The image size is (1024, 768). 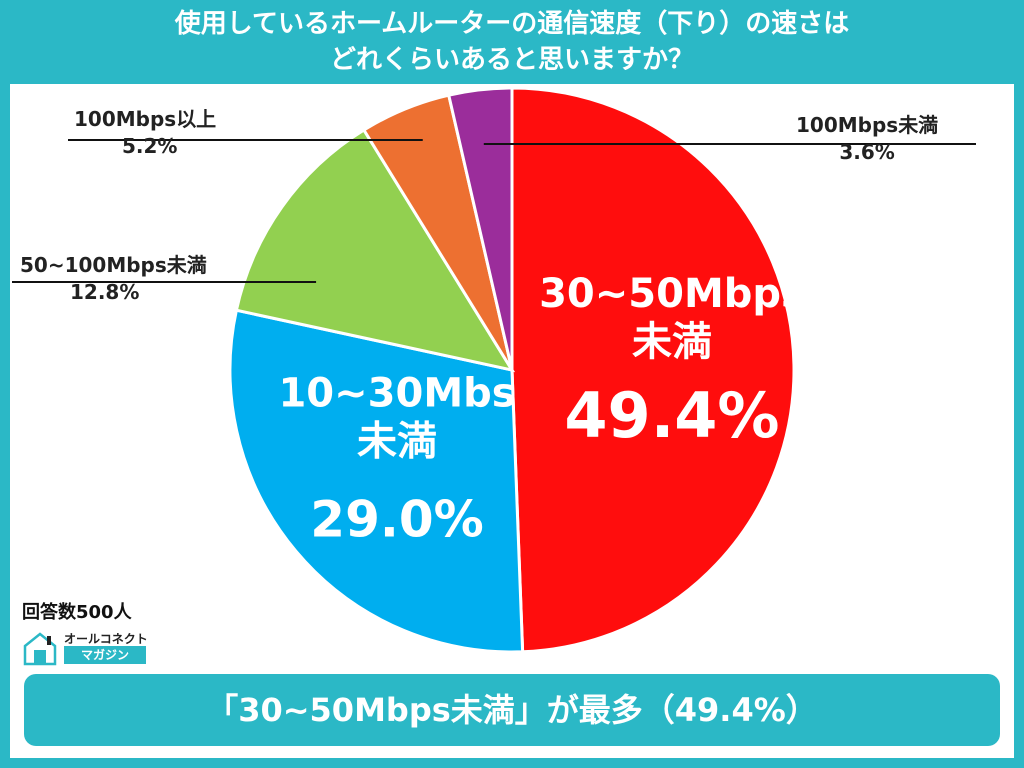 I want to click on label-pct: 3.6%, so click(x=867, y=152).